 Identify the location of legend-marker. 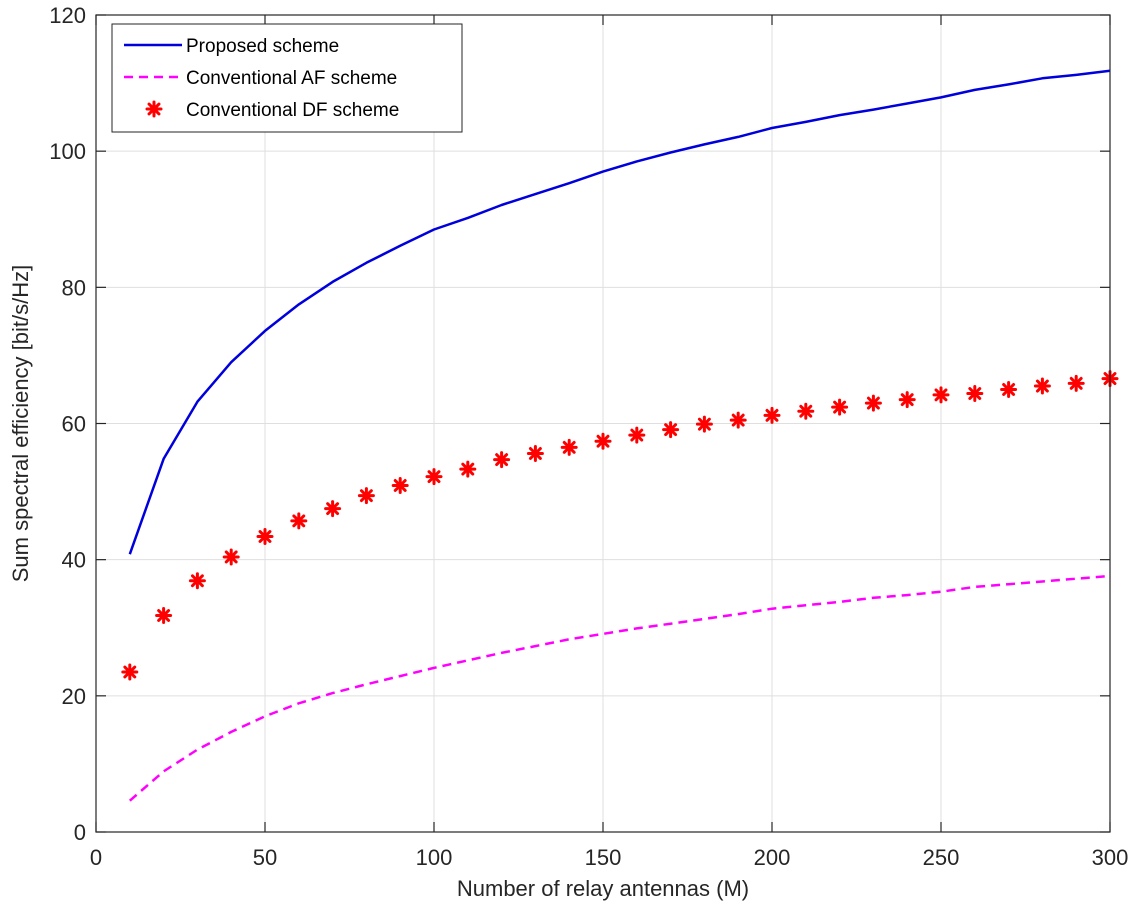
(154, 109).